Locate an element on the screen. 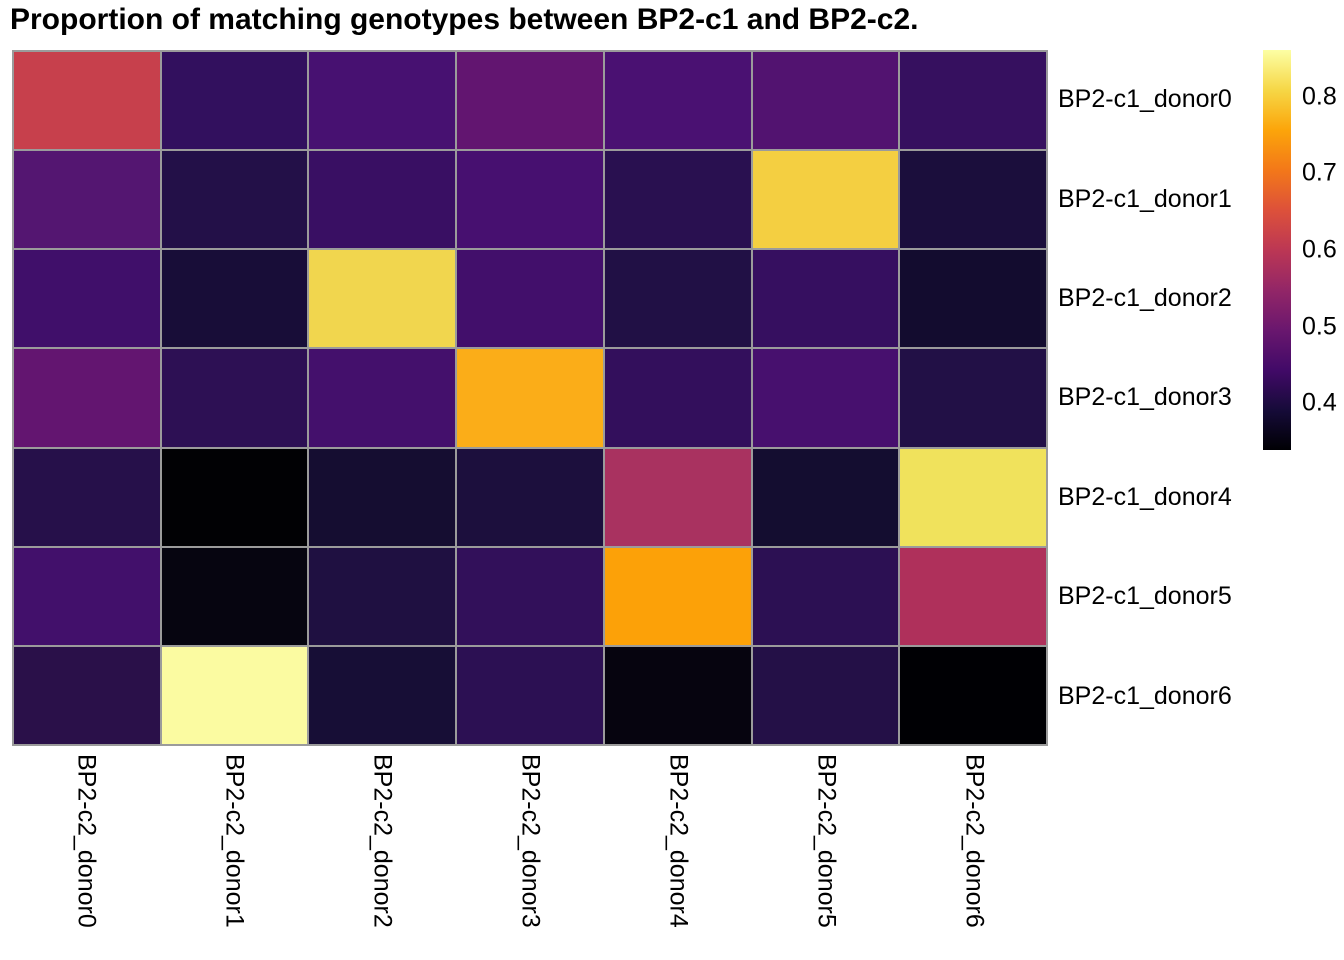 This screenshot has width=1344, height=960. heatmap-cell-r2c2 is located at coordinates (382, 299).